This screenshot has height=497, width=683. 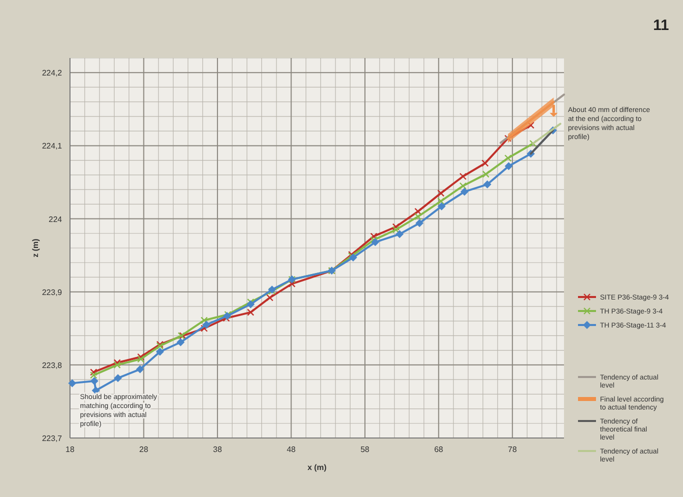 I want to click on text: 11, so click(x=661, y=25).